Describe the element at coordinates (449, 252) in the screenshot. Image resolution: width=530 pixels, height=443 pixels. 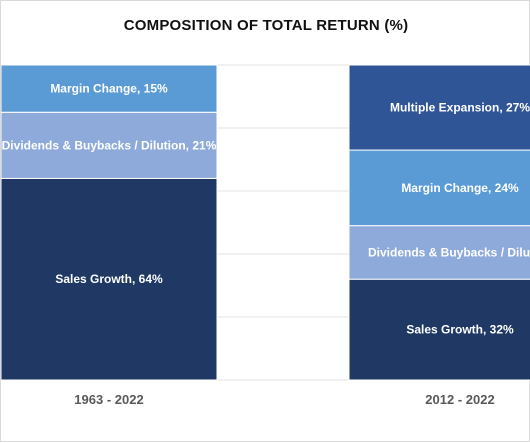
I see `data-label: Dividends & Buybacks / Dilution` at that location.